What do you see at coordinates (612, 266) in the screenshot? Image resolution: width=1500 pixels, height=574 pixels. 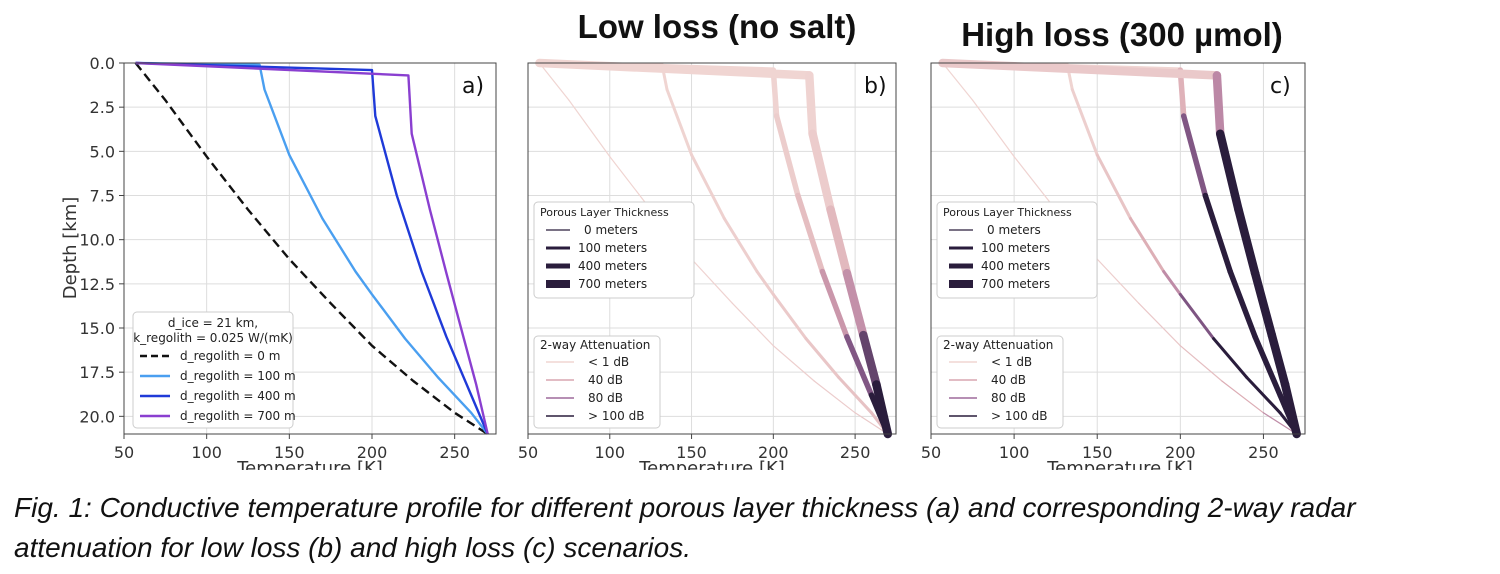 I see `panel-b-thick-label-400: 400 meters` at bounding box center [612, 266].